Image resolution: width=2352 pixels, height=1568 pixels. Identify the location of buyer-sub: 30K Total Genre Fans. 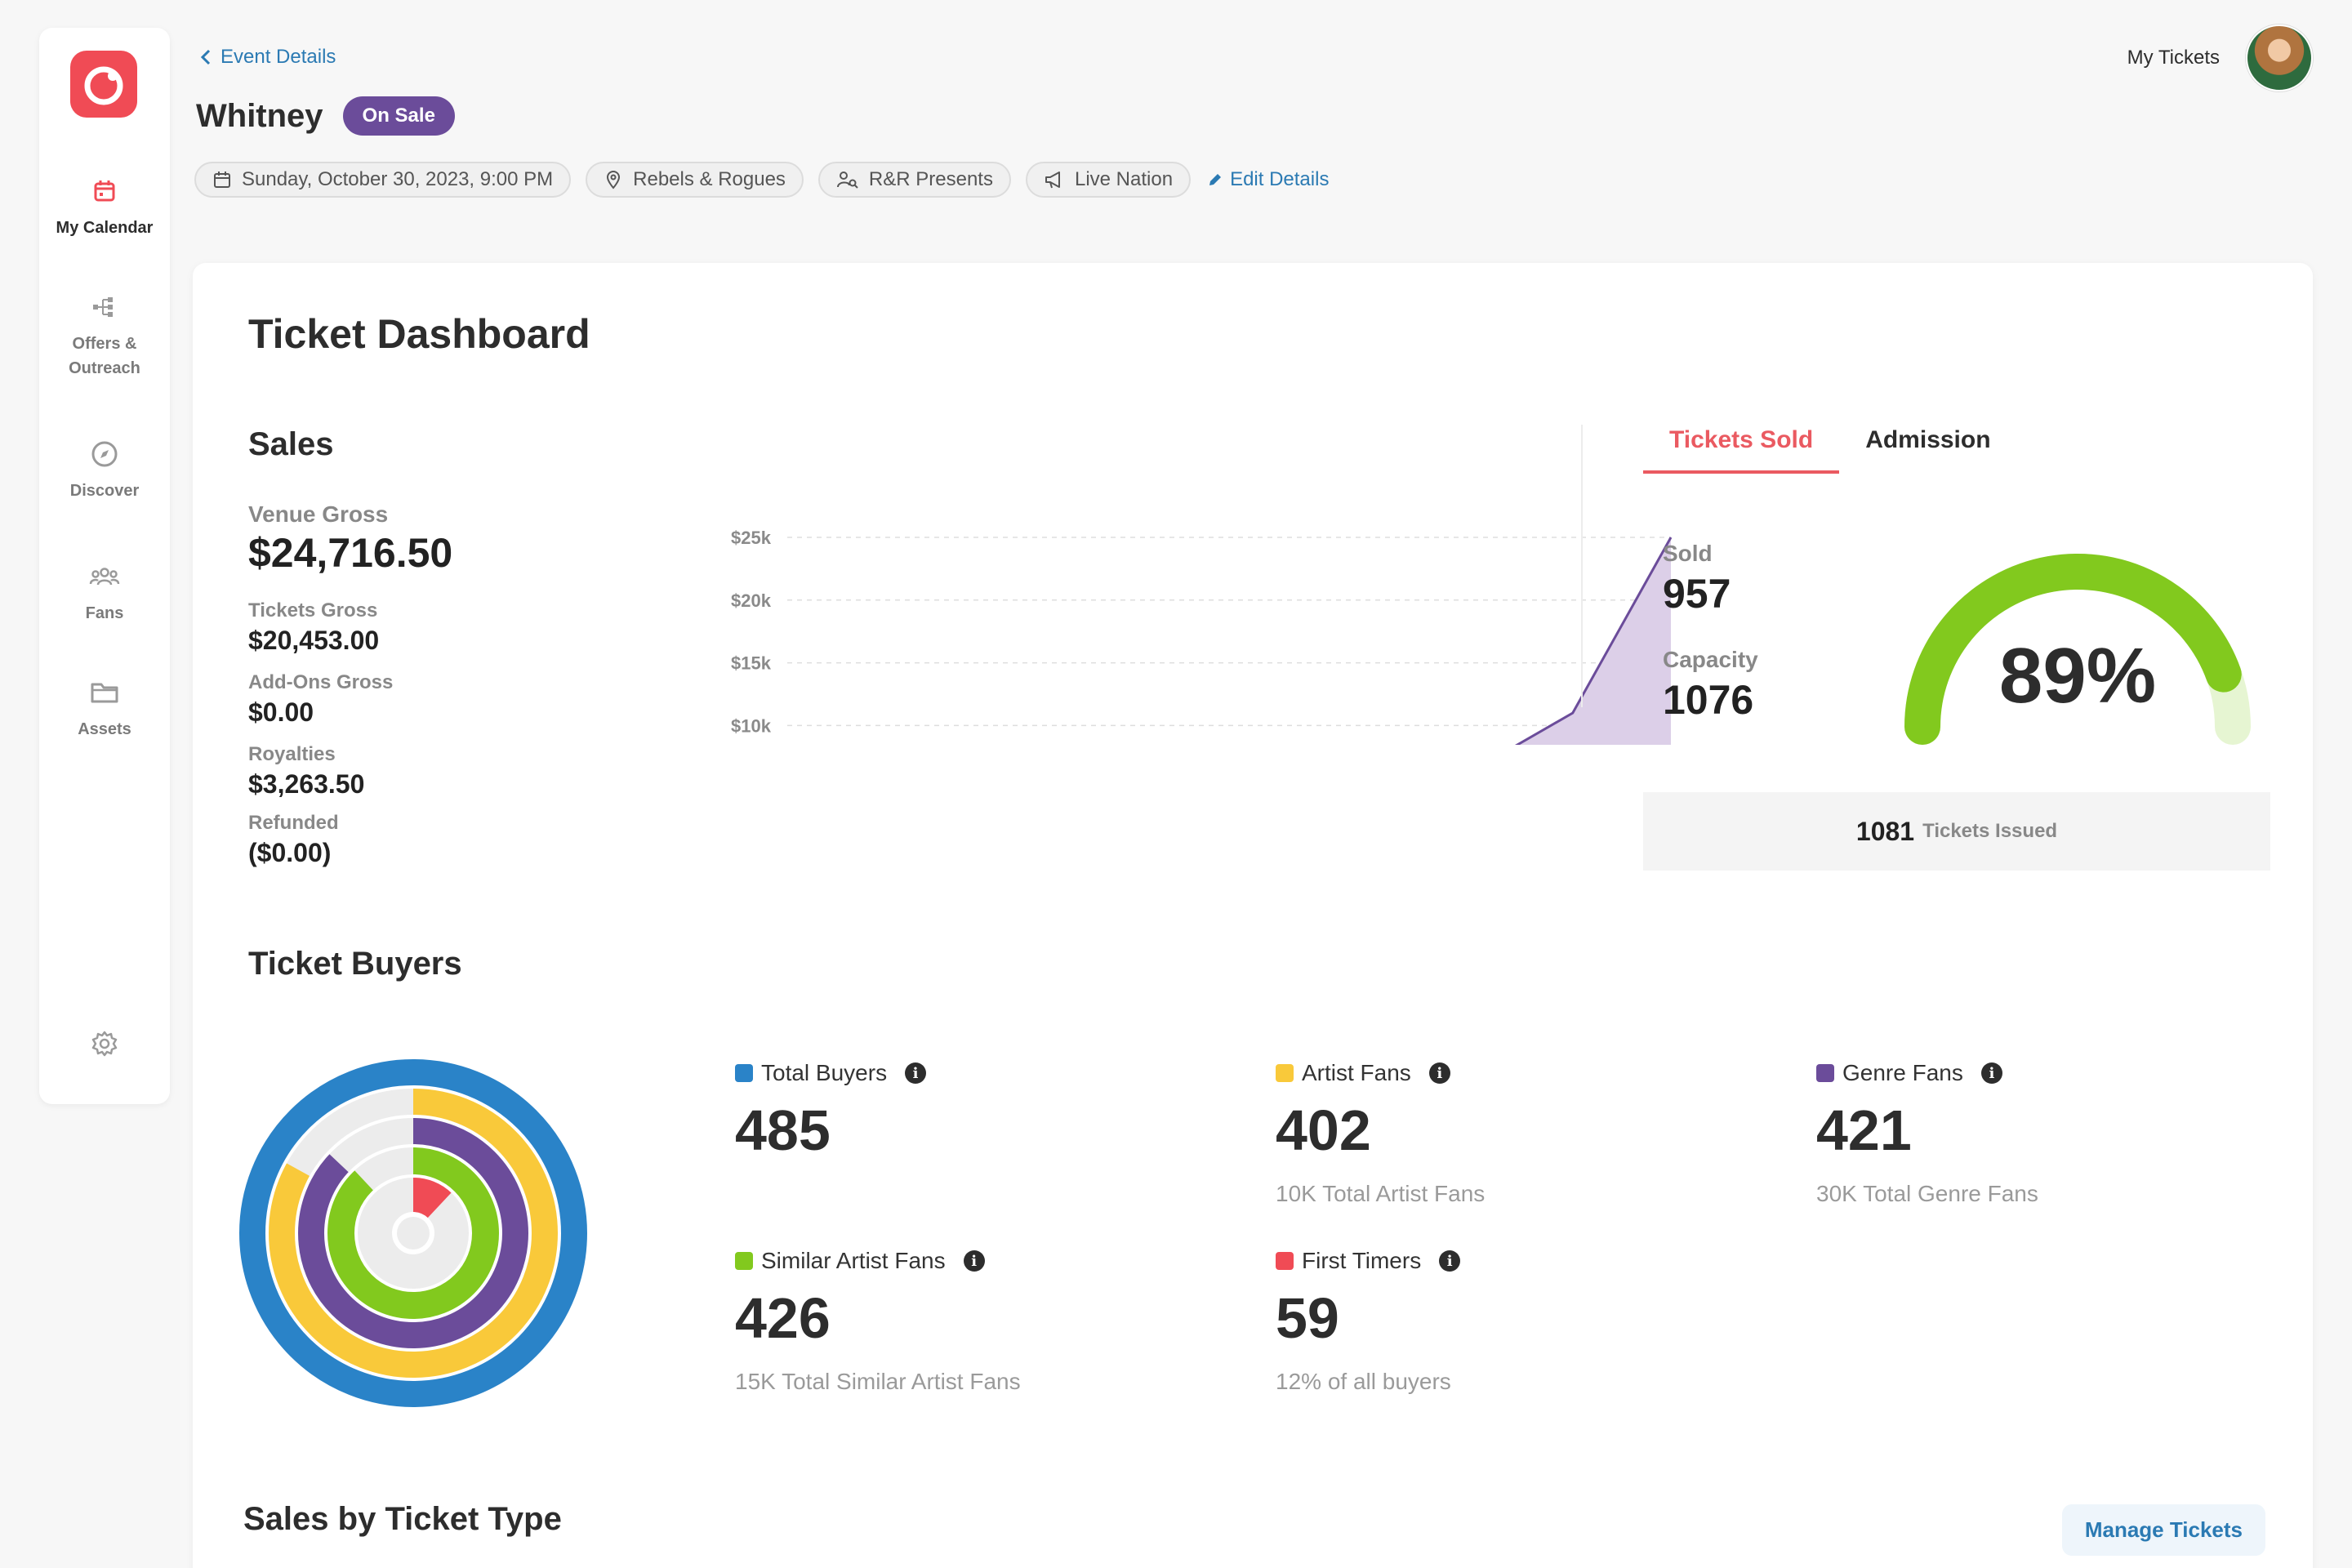
(1927, 1193).